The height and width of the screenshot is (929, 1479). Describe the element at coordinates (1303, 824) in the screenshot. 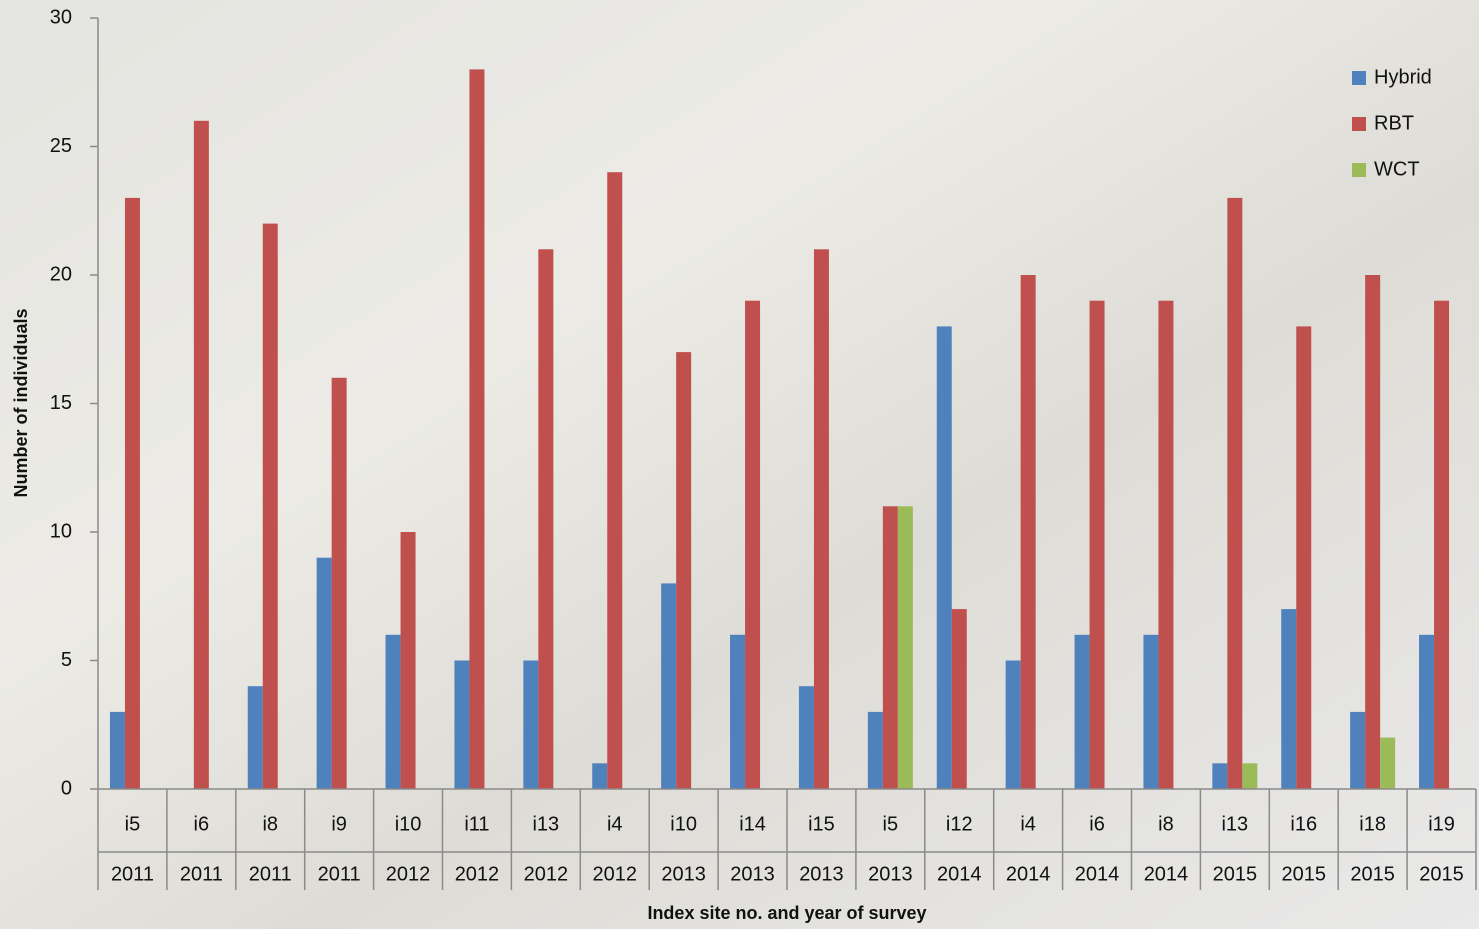

I see `x-tick-label: i16` at that location.